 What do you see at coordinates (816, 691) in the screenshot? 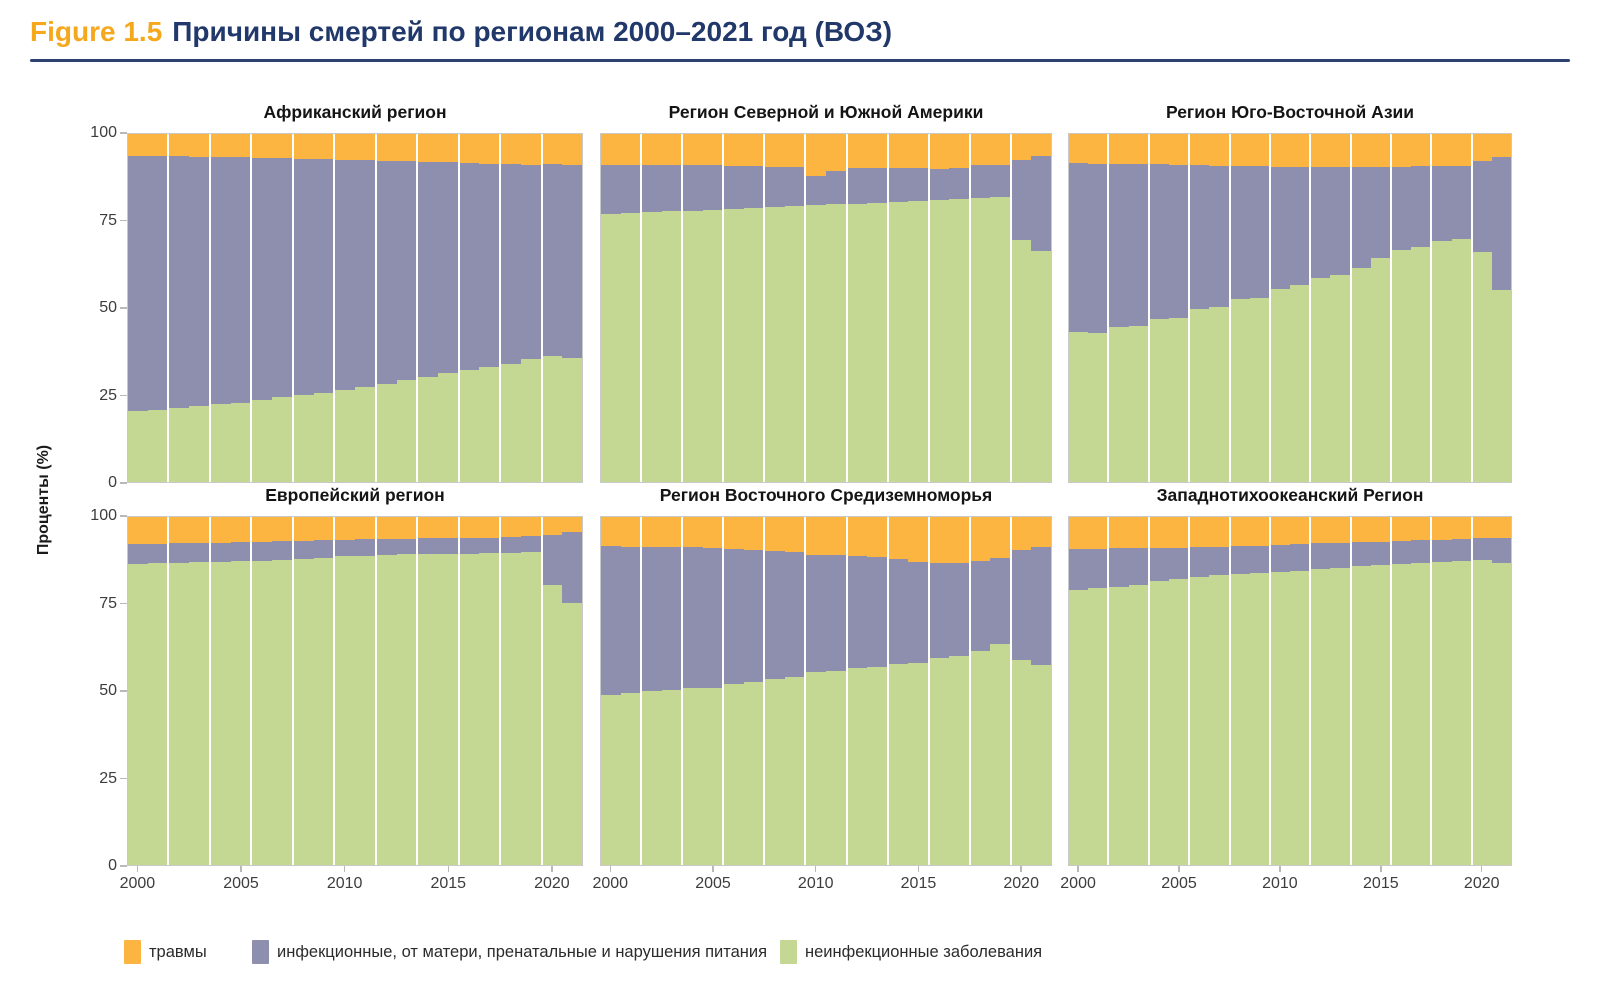
I see `bar-year-2010` at bounding box center [816, 691].